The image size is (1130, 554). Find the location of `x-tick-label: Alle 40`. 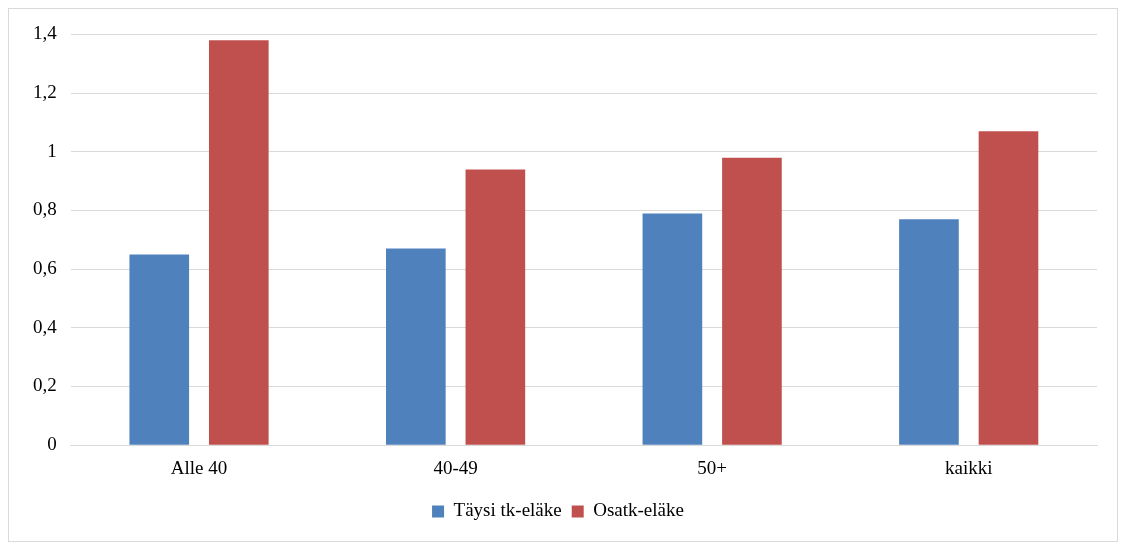

x-tick-label: Alle 40 is located at coordinates (199, 467).